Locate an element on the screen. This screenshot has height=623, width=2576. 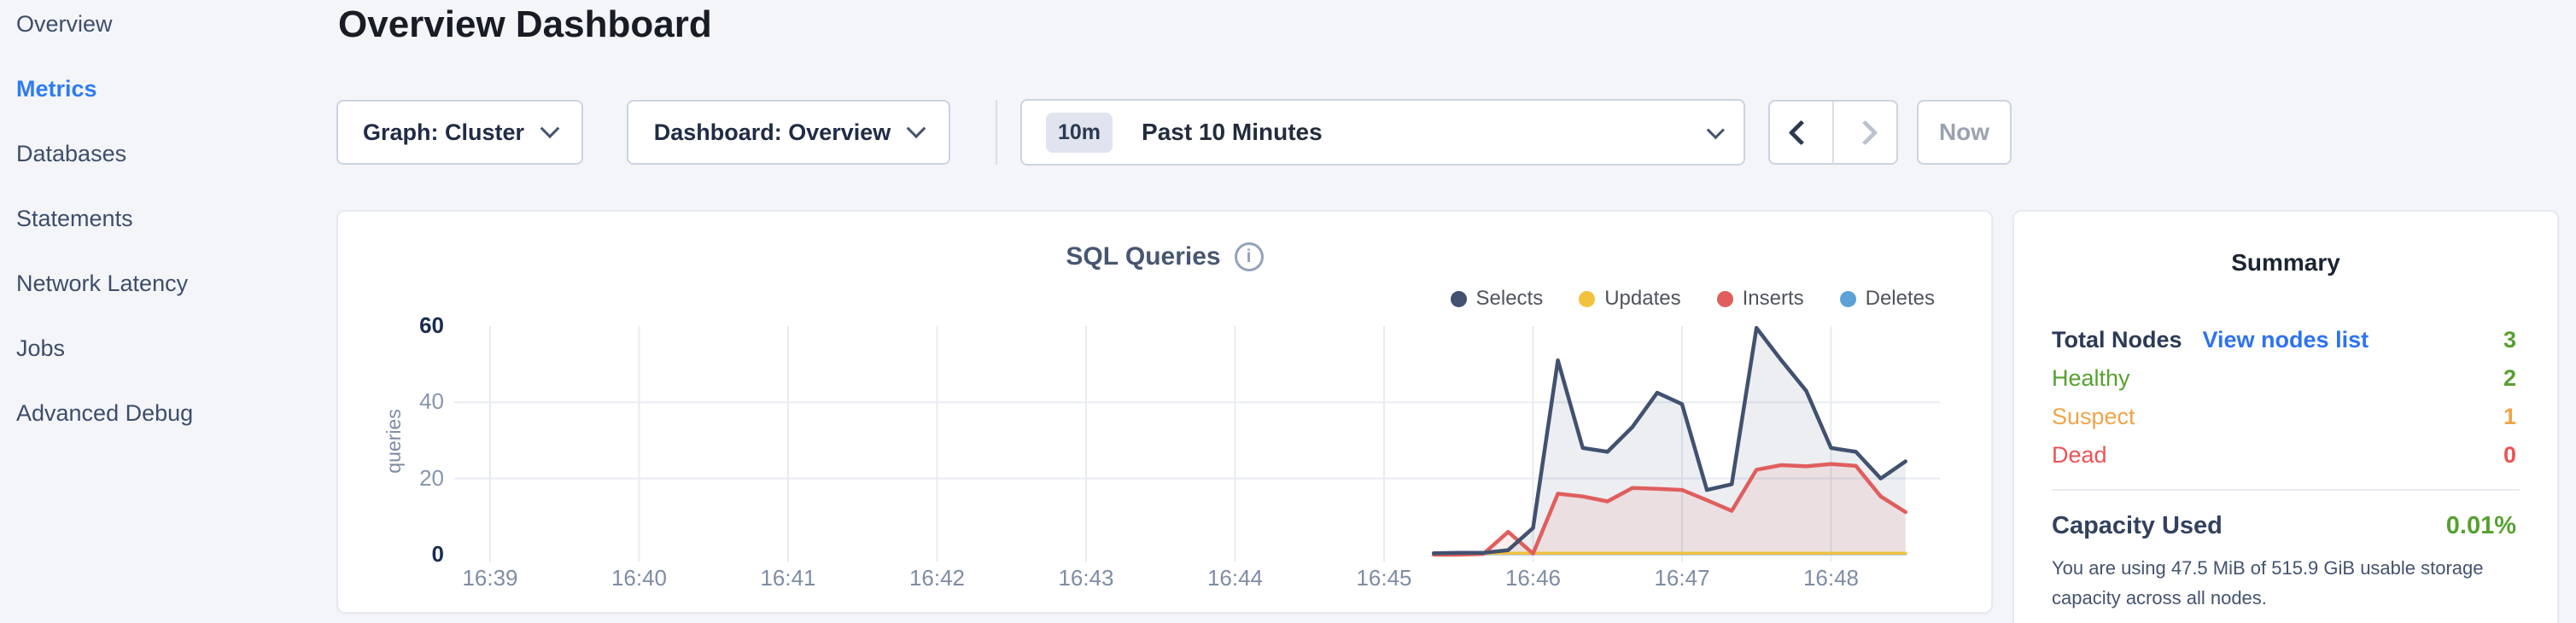
chart-title: SQL Queries is located at coordinates (1143, 256).